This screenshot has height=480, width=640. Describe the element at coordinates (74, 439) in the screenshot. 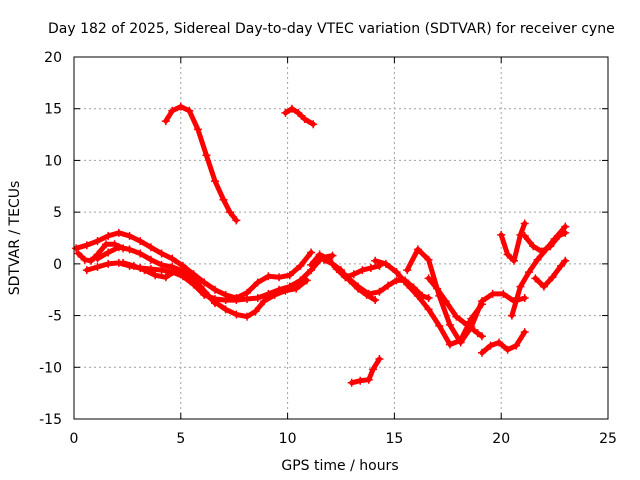

I see `x-tick-label: 0` at that location.